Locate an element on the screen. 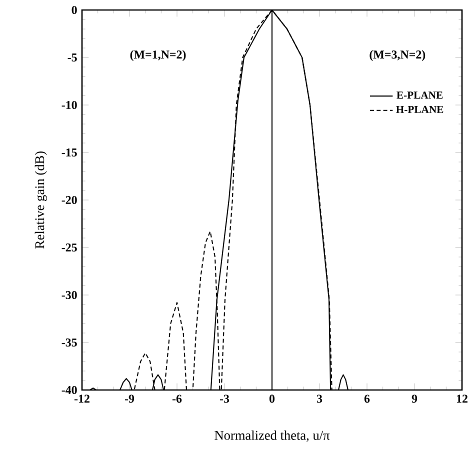  y-axis-title: Relative gain (dB) is located at coordinates (40, 200).